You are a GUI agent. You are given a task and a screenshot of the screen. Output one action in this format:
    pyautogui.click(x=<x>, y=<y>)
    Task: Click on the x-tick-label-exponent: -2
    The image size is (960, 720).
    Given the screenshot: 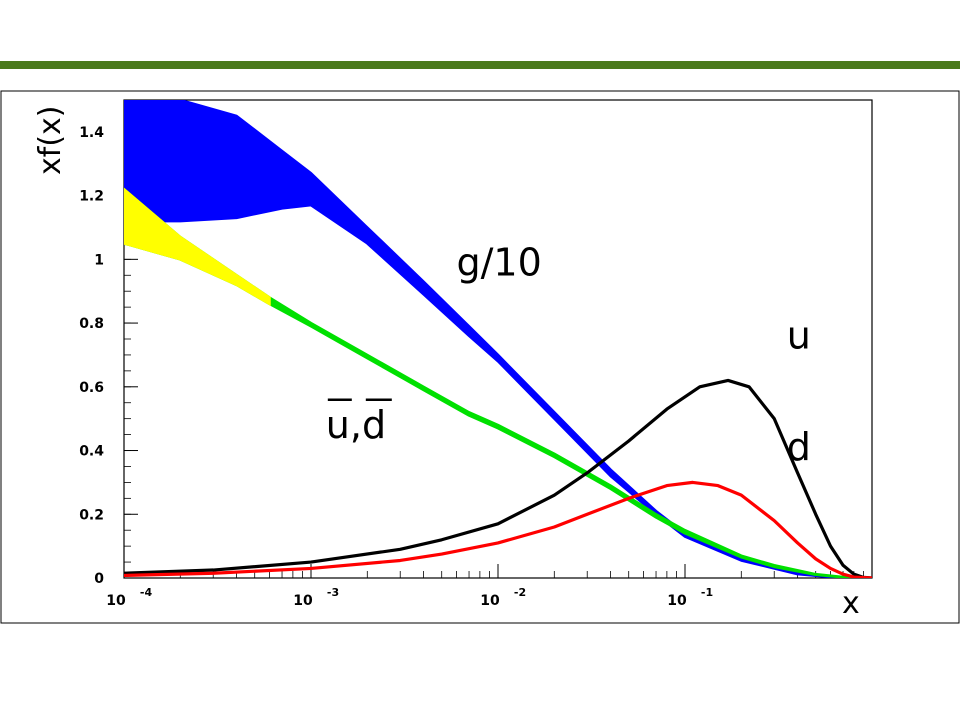 What is the action you would take?
    pyautogui.click(x=520, y=592)
    